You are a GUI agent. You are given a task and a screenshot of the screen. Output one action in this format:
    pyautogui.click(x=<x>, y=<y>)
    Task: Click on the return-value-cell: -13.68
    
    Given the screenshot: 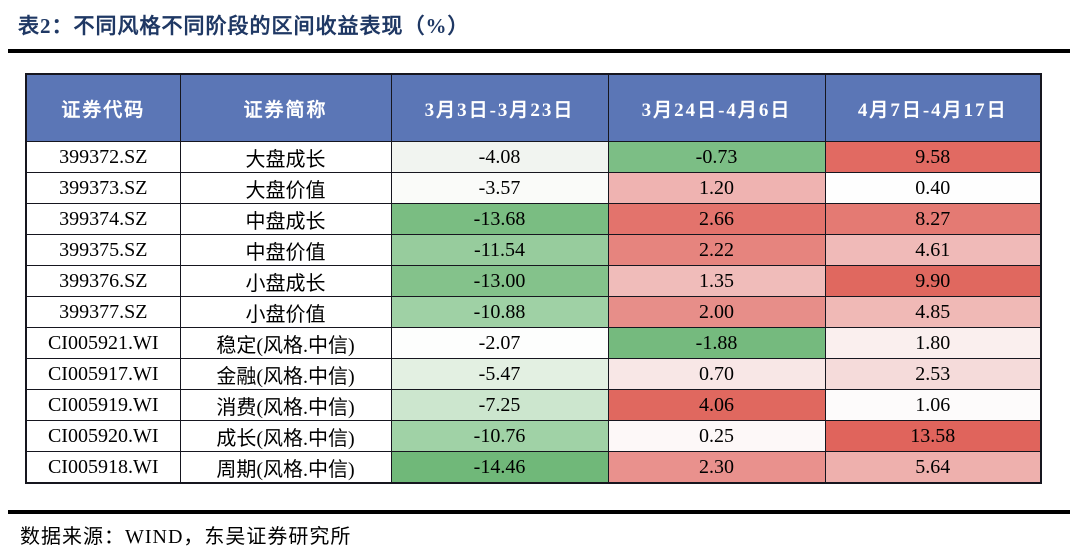 What is the action you would take?
    pyautogui.click(x=499, y=219)
    